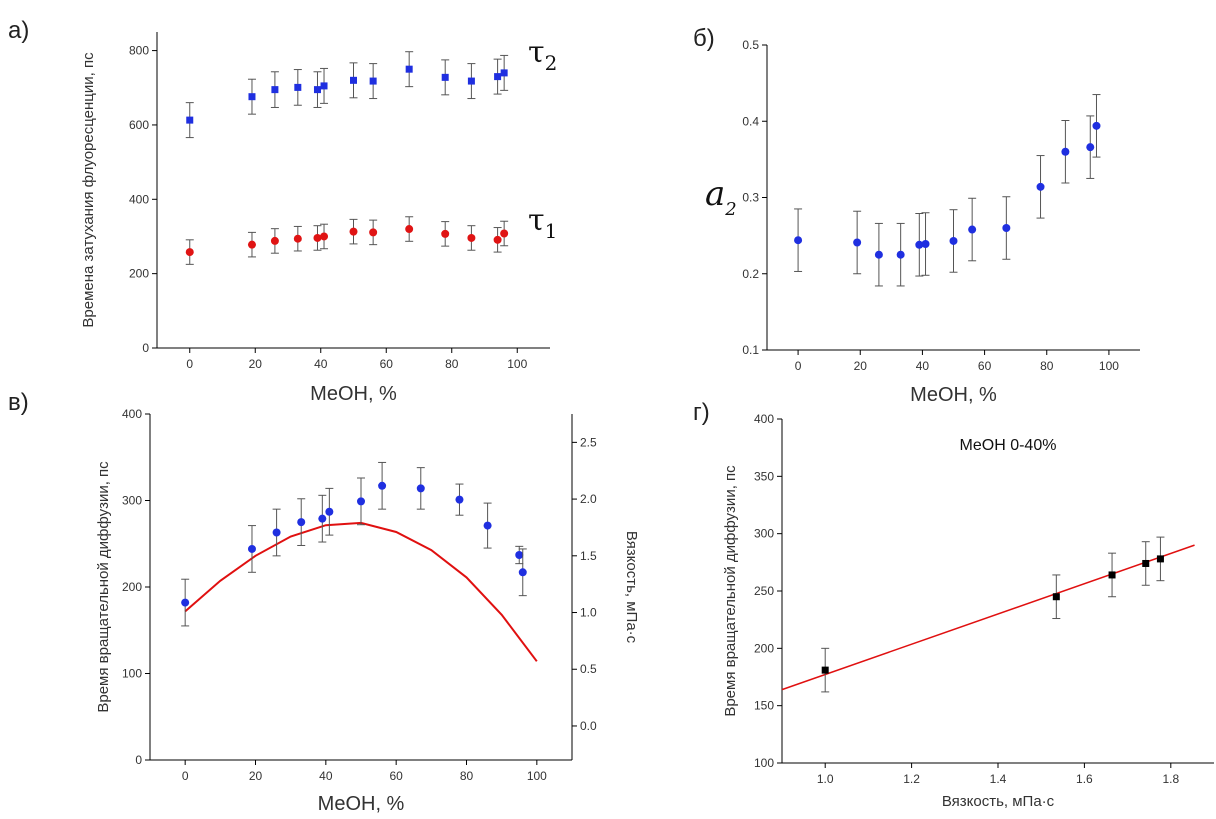 The width and height of the screenshot is (1216, 819). What do you see at coordinates (730, 209) in the screenshot?
I see `y-axis-title-sub: 2` at bounding box center [730, 209].